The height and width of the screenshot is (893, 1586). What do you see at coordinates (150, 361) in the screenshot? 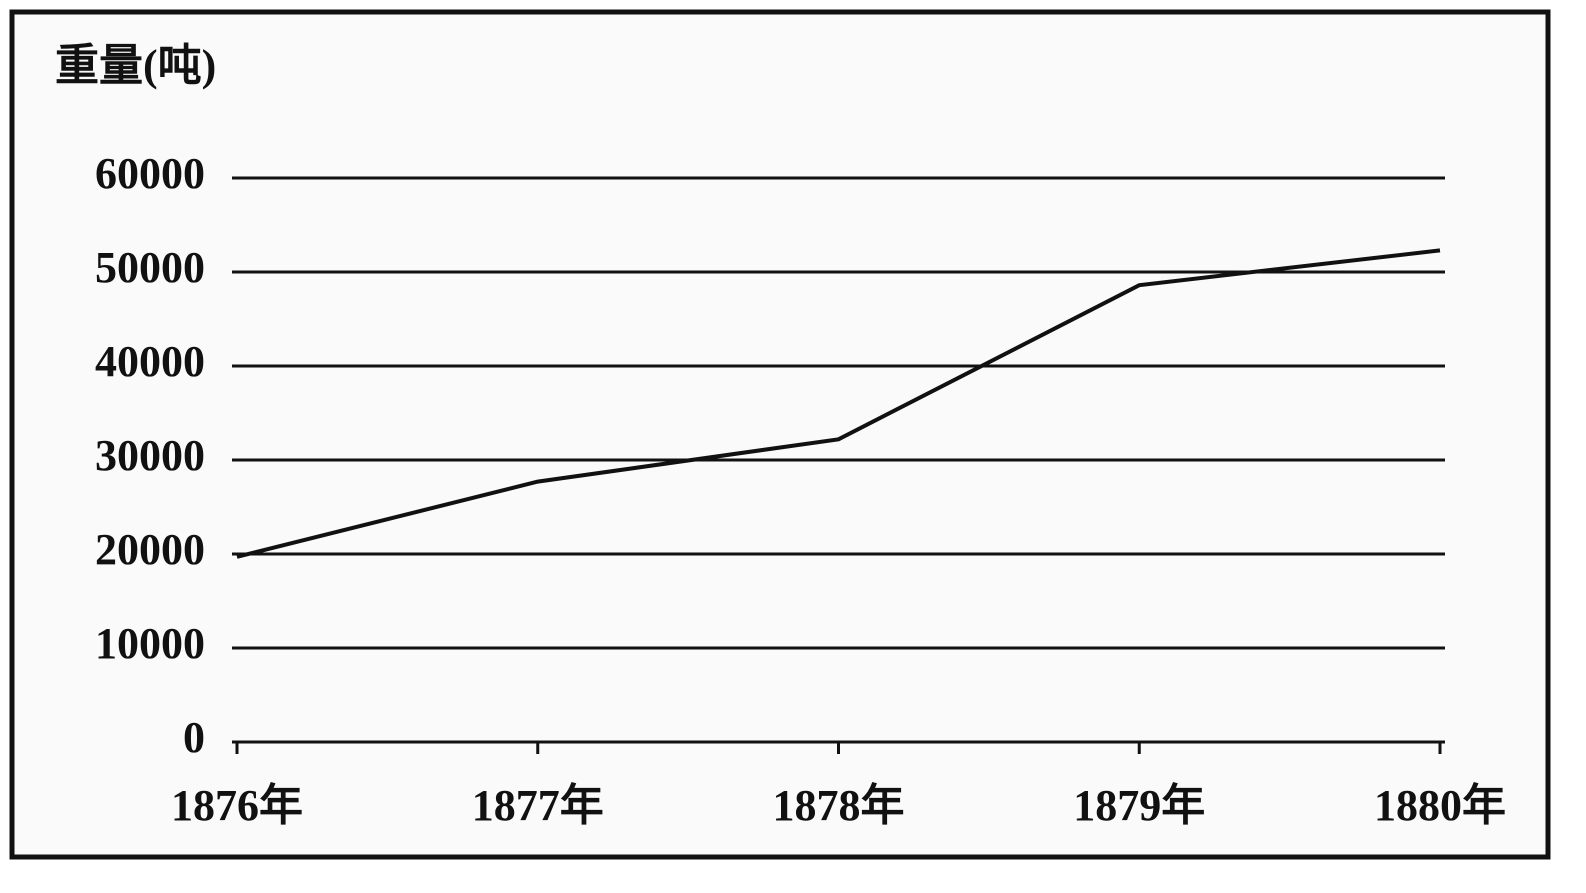
I see `y-tick-label: 40000` at bounding box center [150, 361].